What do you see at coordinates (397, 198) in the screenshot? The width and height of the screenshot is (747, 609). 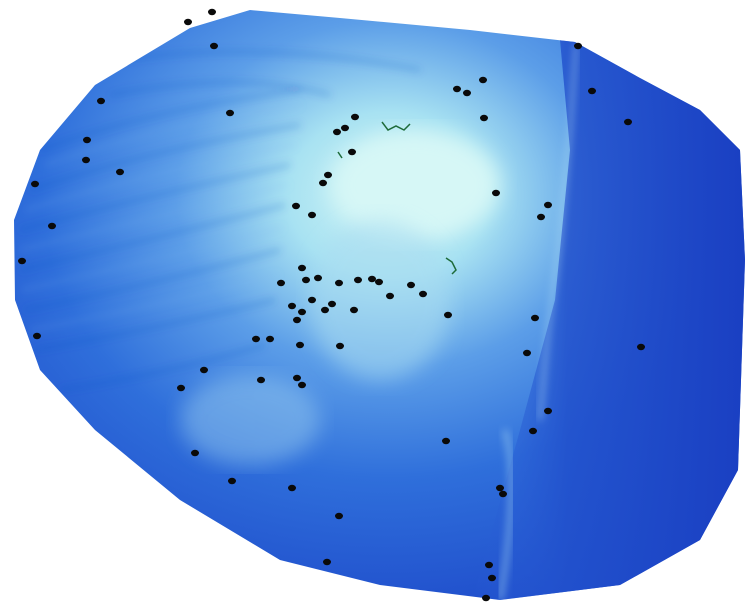 I see `contour-lines` at bounding box center [397, 198].